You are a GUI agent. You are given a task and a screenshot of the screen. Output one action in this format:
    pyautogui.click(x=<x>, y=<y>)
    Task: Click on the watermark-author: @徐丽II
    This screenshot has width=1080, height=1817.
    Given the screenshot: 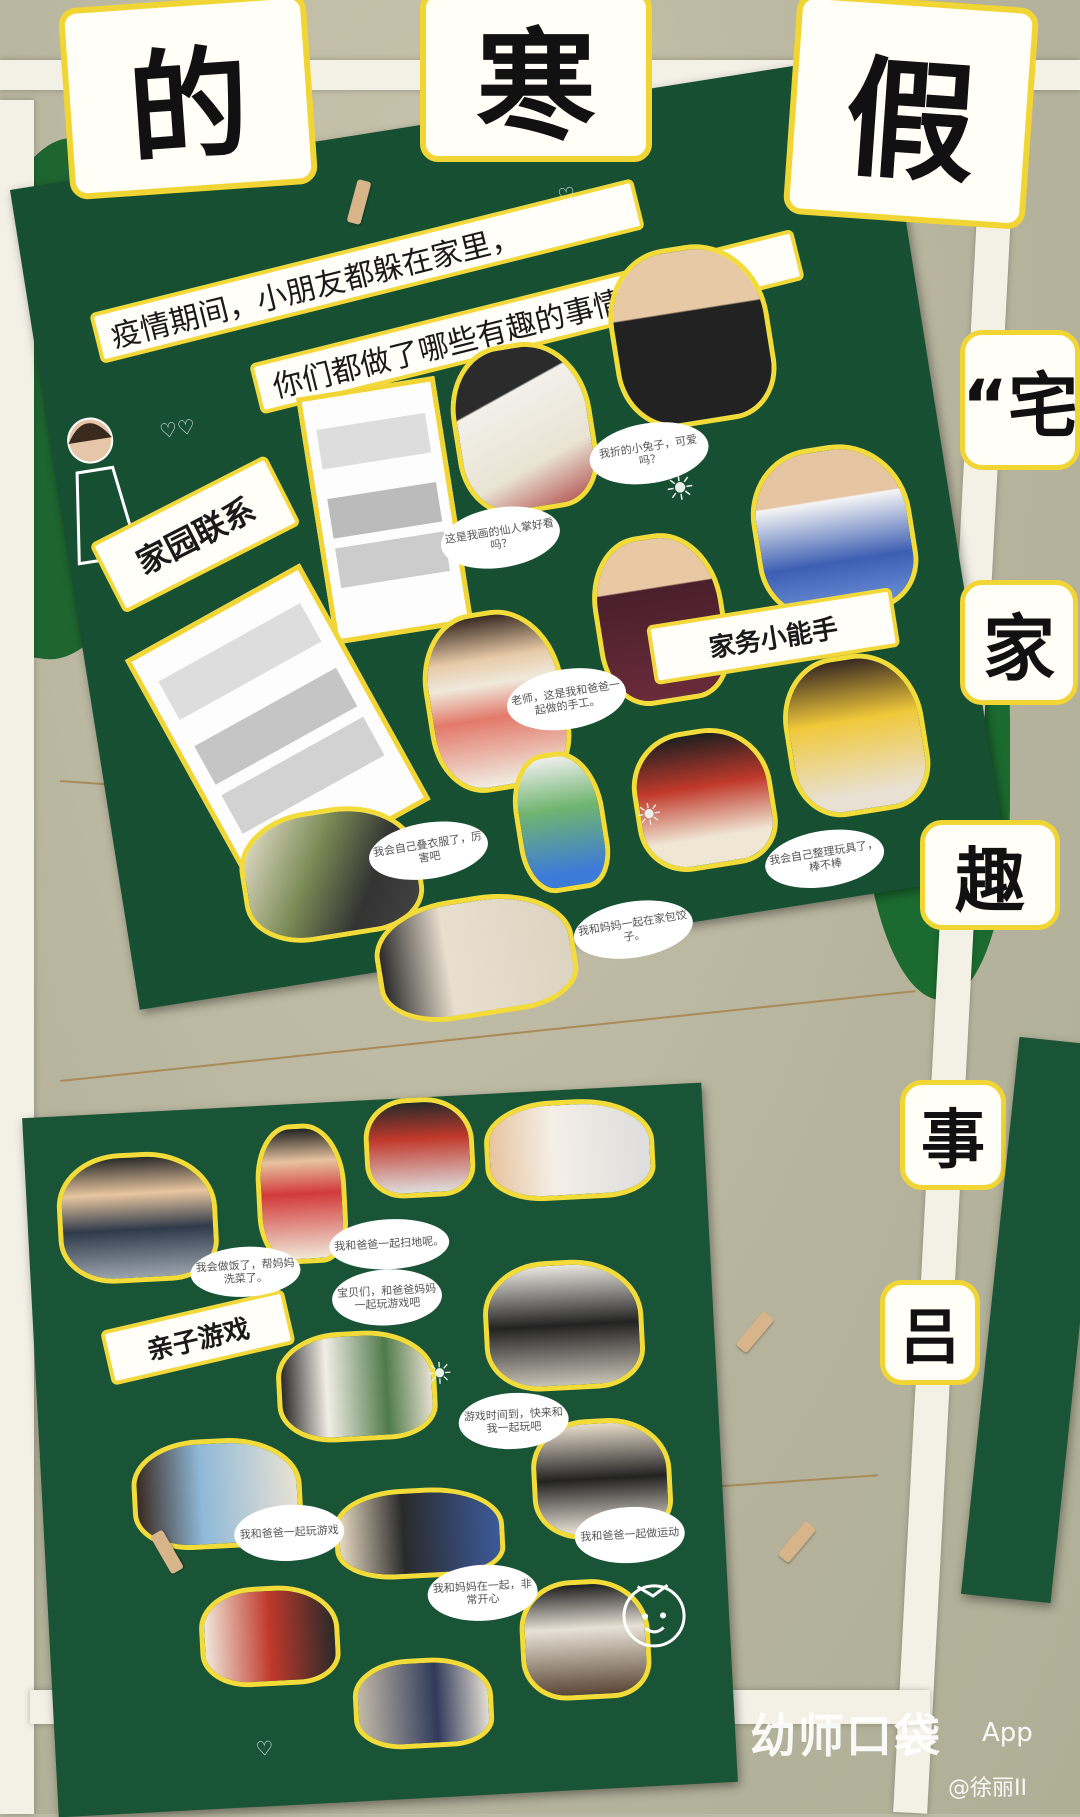 What is the action you would take?
    pyautogui.click(x=987, y=1788)
    